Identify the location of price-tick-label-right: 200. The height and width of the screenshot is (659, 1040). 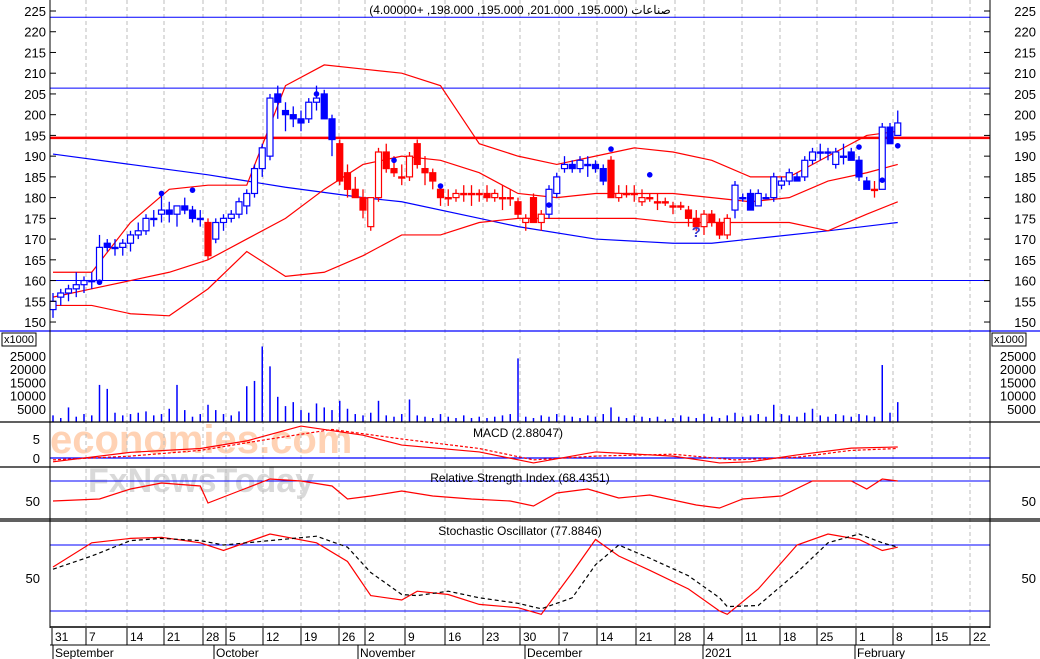
(1025, 115).